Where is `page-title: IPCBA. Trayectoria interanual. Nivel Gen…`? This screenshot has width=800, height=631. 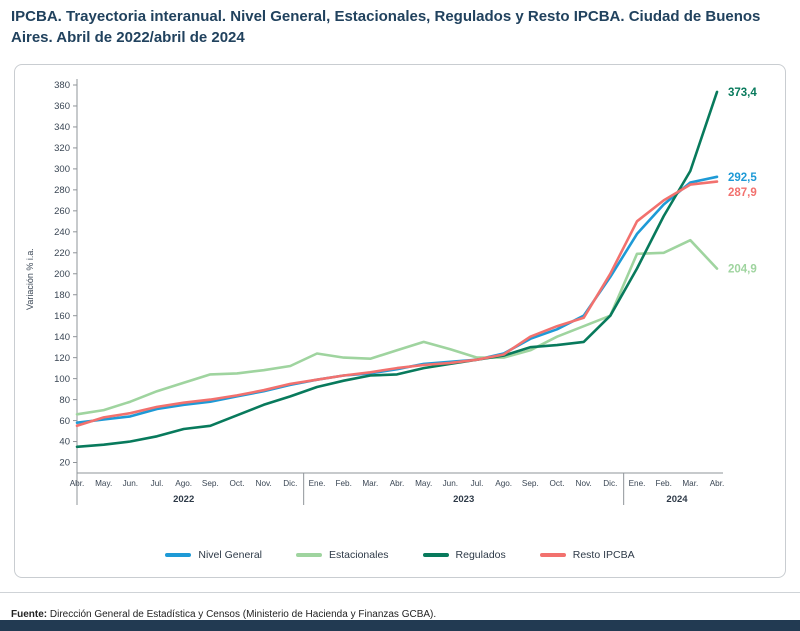
page-title: IPCBA. Trayectoria interanual. Nivel Gen… is located at coordinates (386, 27).